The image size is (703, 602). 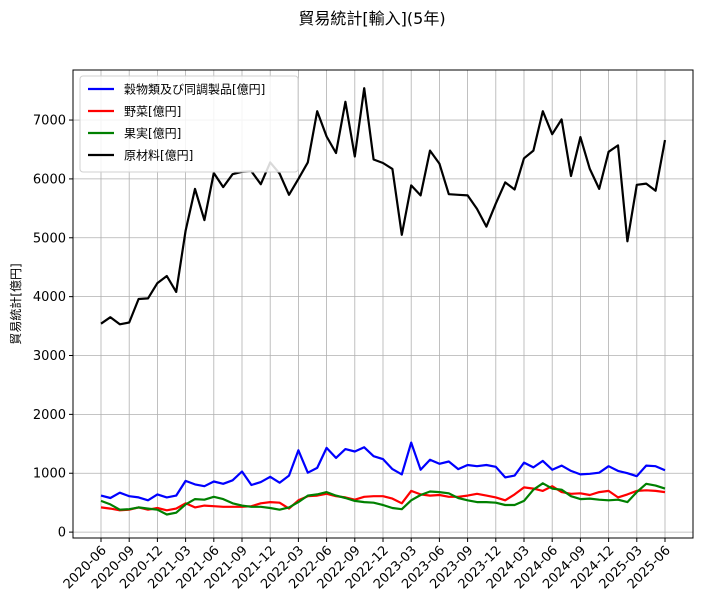 I want to click on legend-label-2: 果実[億円], so click(x=152, y=133).